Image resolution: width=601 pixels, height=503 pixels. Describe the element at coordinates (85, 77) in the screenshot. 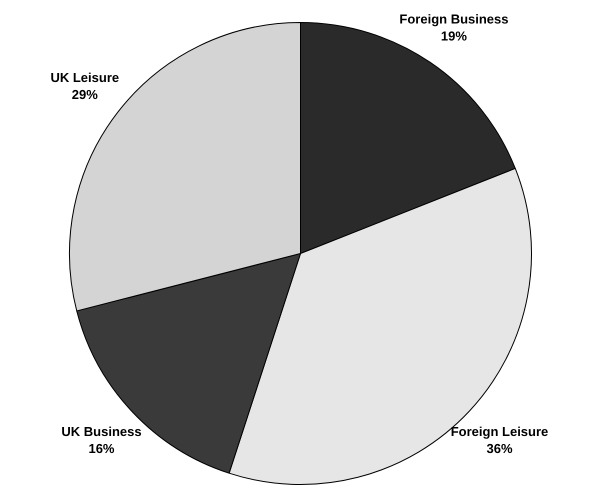

I see `slice-label: UK Leisure` at that location.